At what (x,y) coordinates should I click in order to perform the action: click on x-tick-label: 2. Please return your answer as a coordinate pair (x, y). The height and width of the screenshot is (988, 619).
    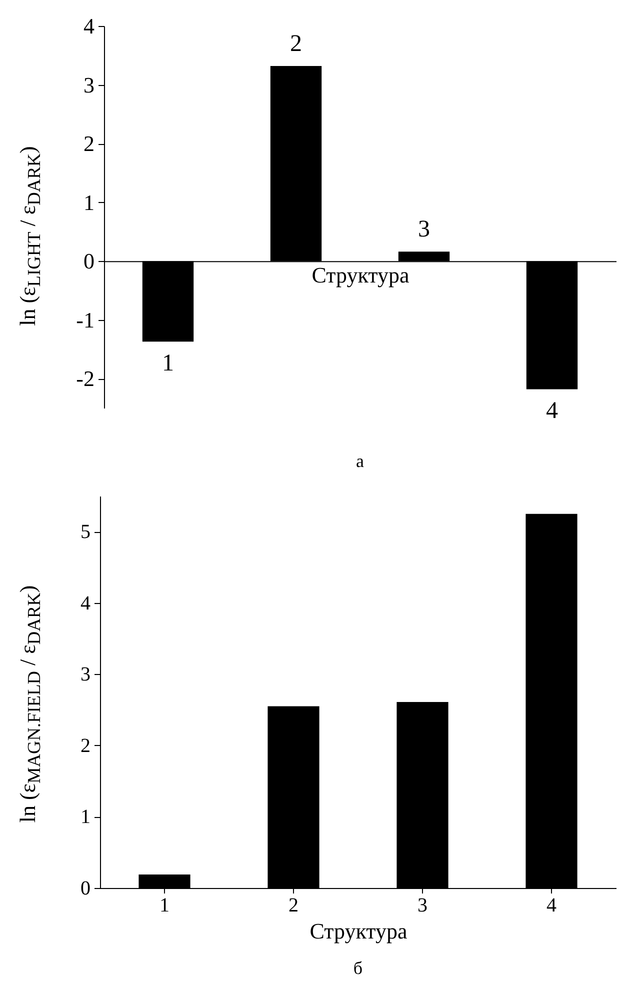
    Looking at the image, I should click on (293, 905).